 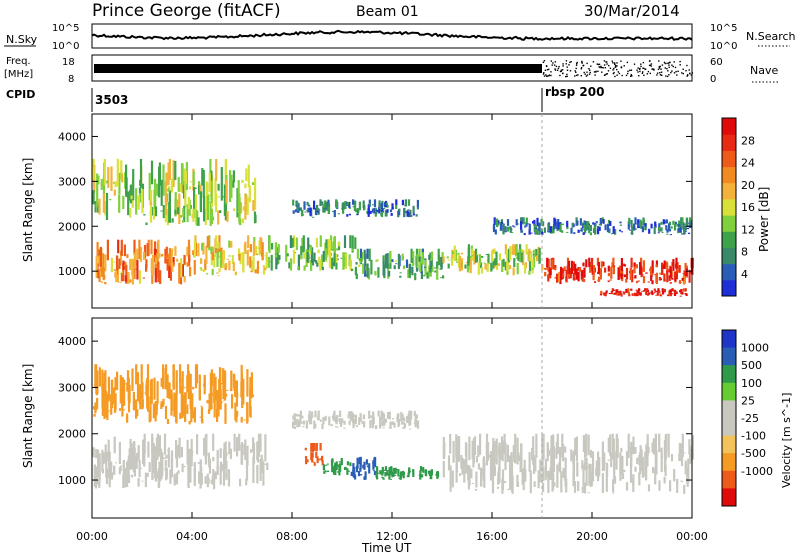 I want to click on velocity-colorbar-swatch, so click(x=729, y=391).